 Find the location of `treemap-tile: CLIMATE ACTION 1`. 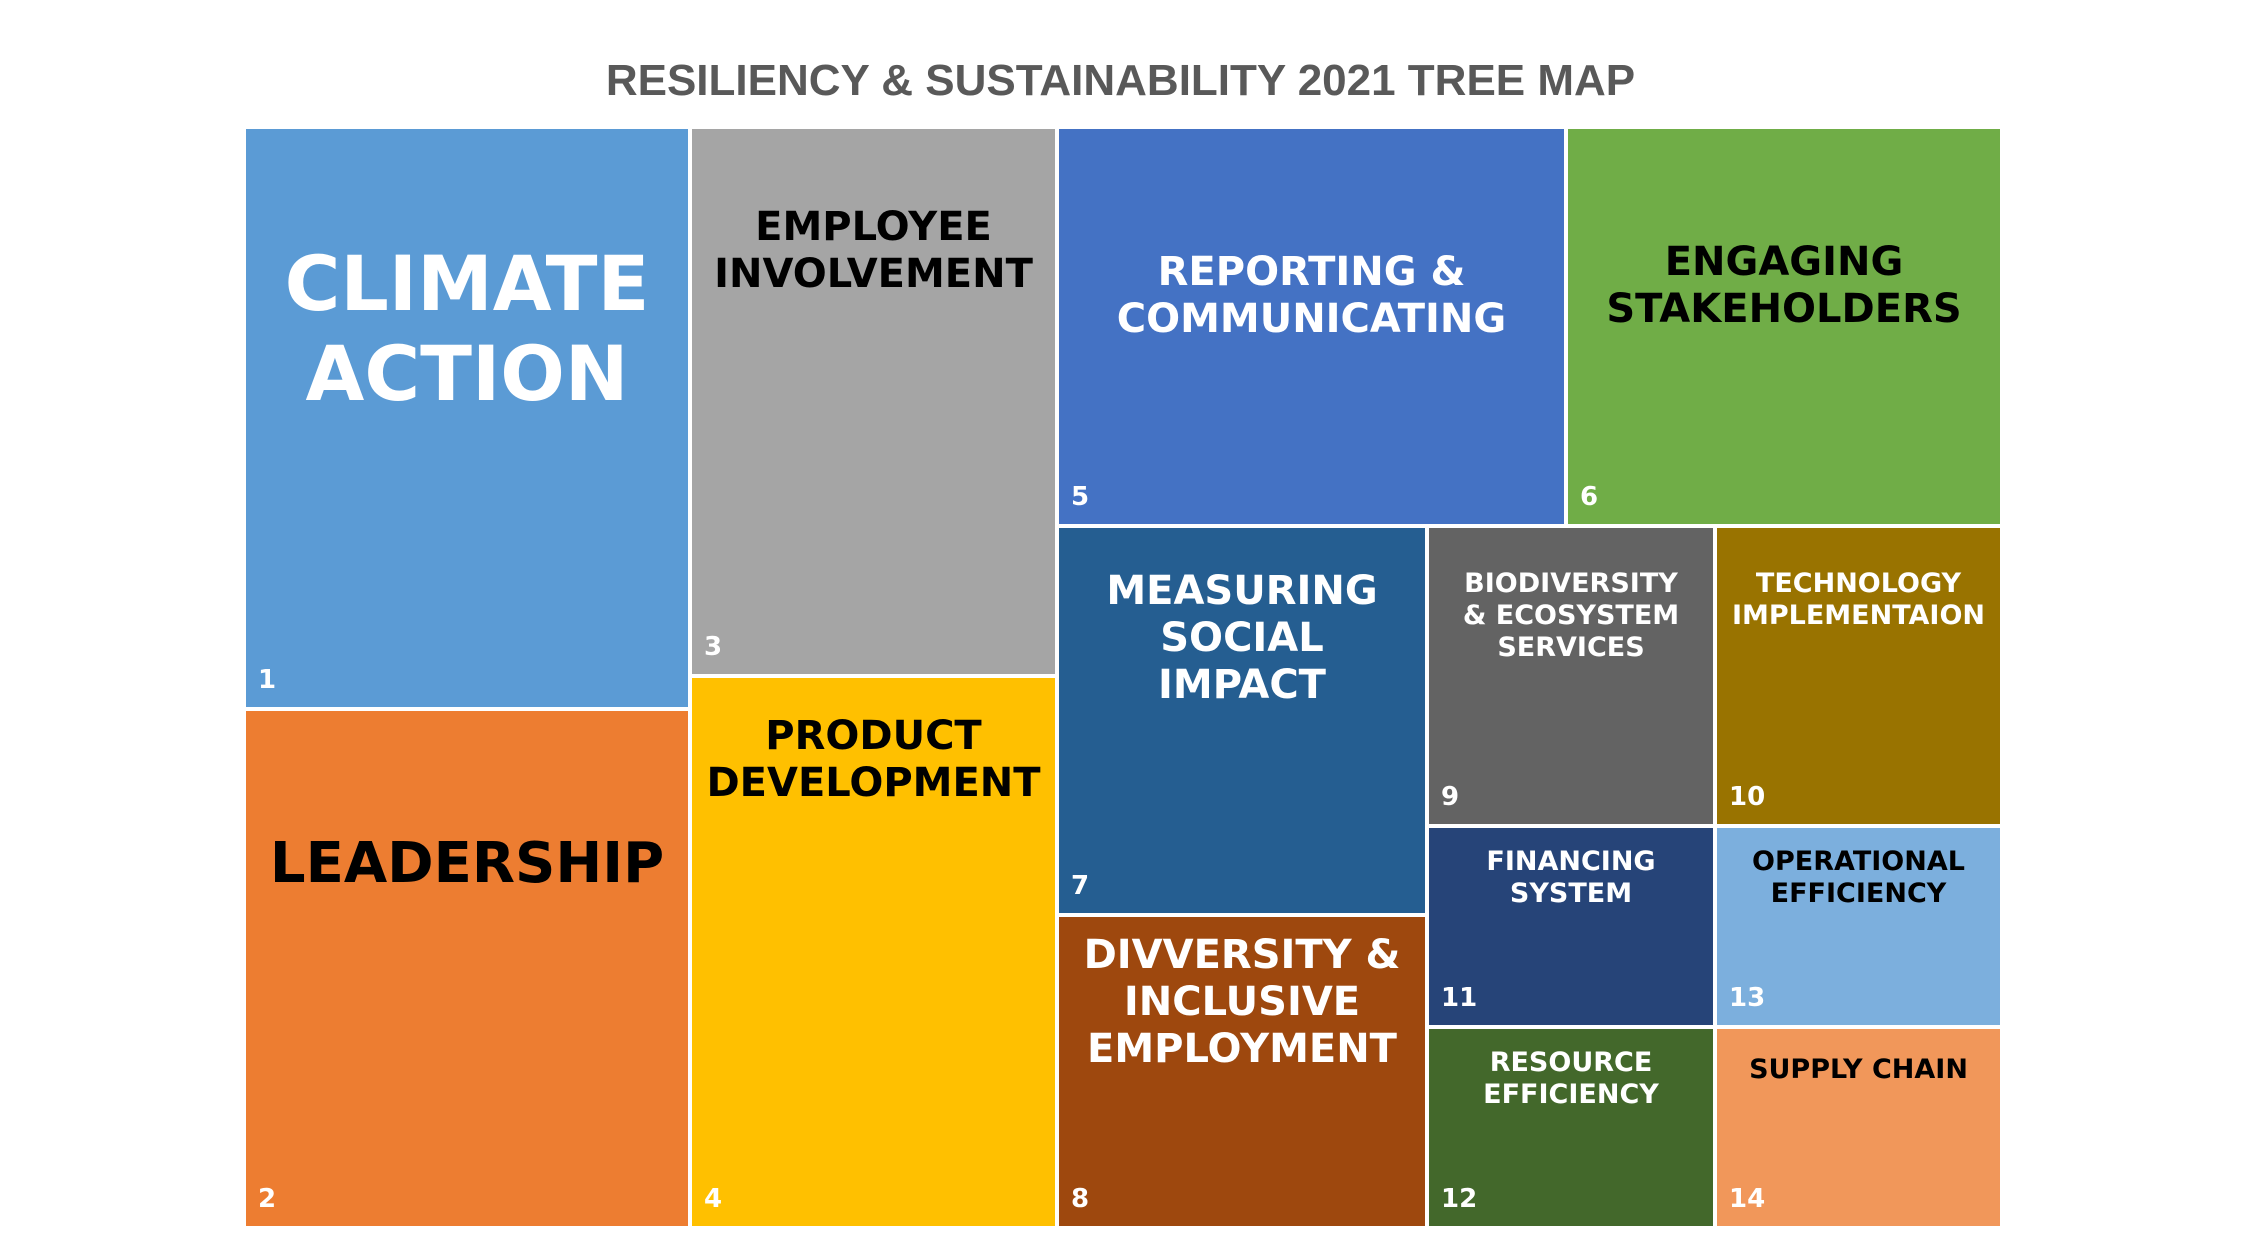

treemap-tile: CLIMATE ACTION 1 is located at coordinates (467, 418).